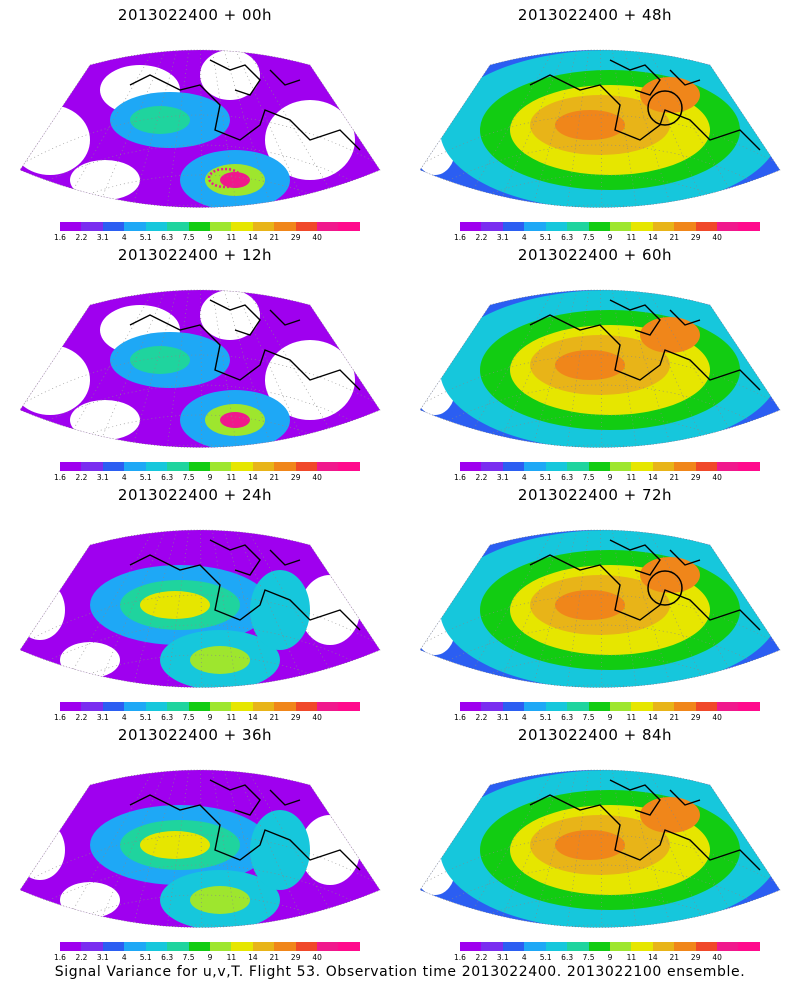  I want to click on panel-title: 2013022400 + 60h, so click(595, 255).